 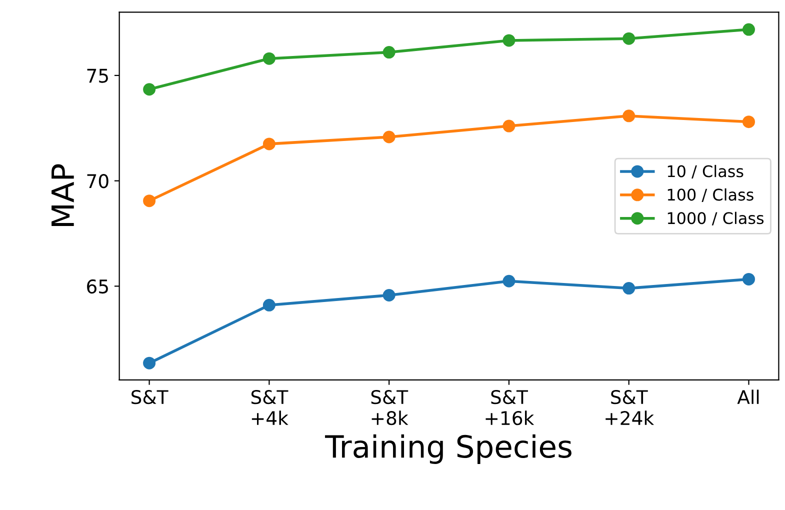 I want to click on legend-label: 1000 / Class, so click(x=716, y=219).